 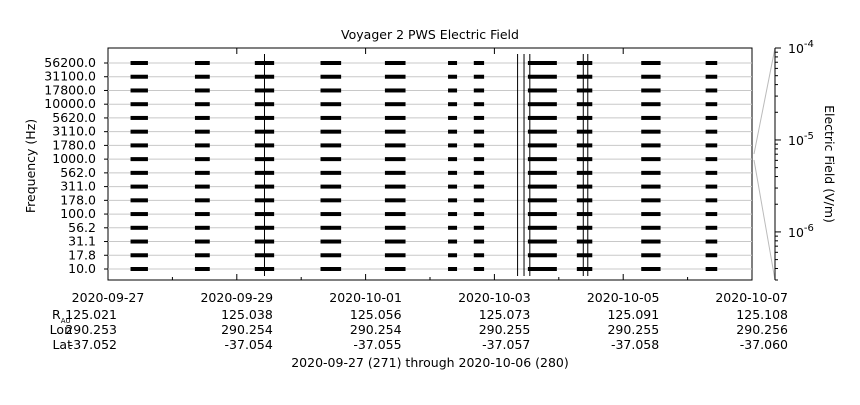 What do you see at coordinates (249, 344) in the screenshot?
I see `ephemeris-lat-value: -37.054` at bounding box center [249, 344].